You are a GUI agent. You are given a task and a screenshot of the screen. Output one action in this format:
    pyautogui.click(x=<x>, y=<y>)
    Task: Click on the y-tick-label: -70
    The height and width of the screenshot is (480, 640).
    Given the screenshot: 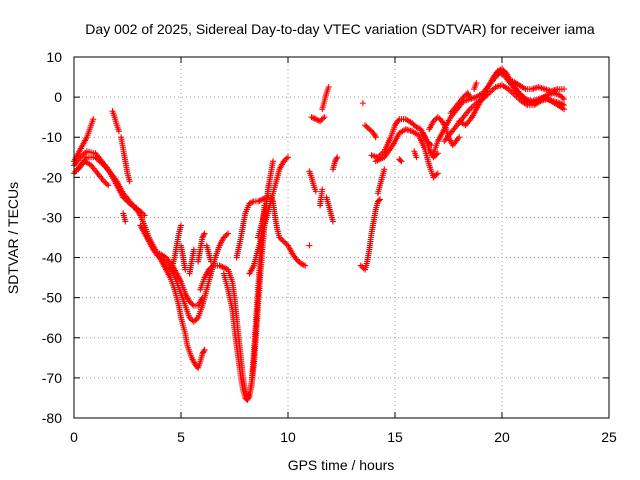 What is the action you would take?
    pyautogui.click(x=52, y=378)
    